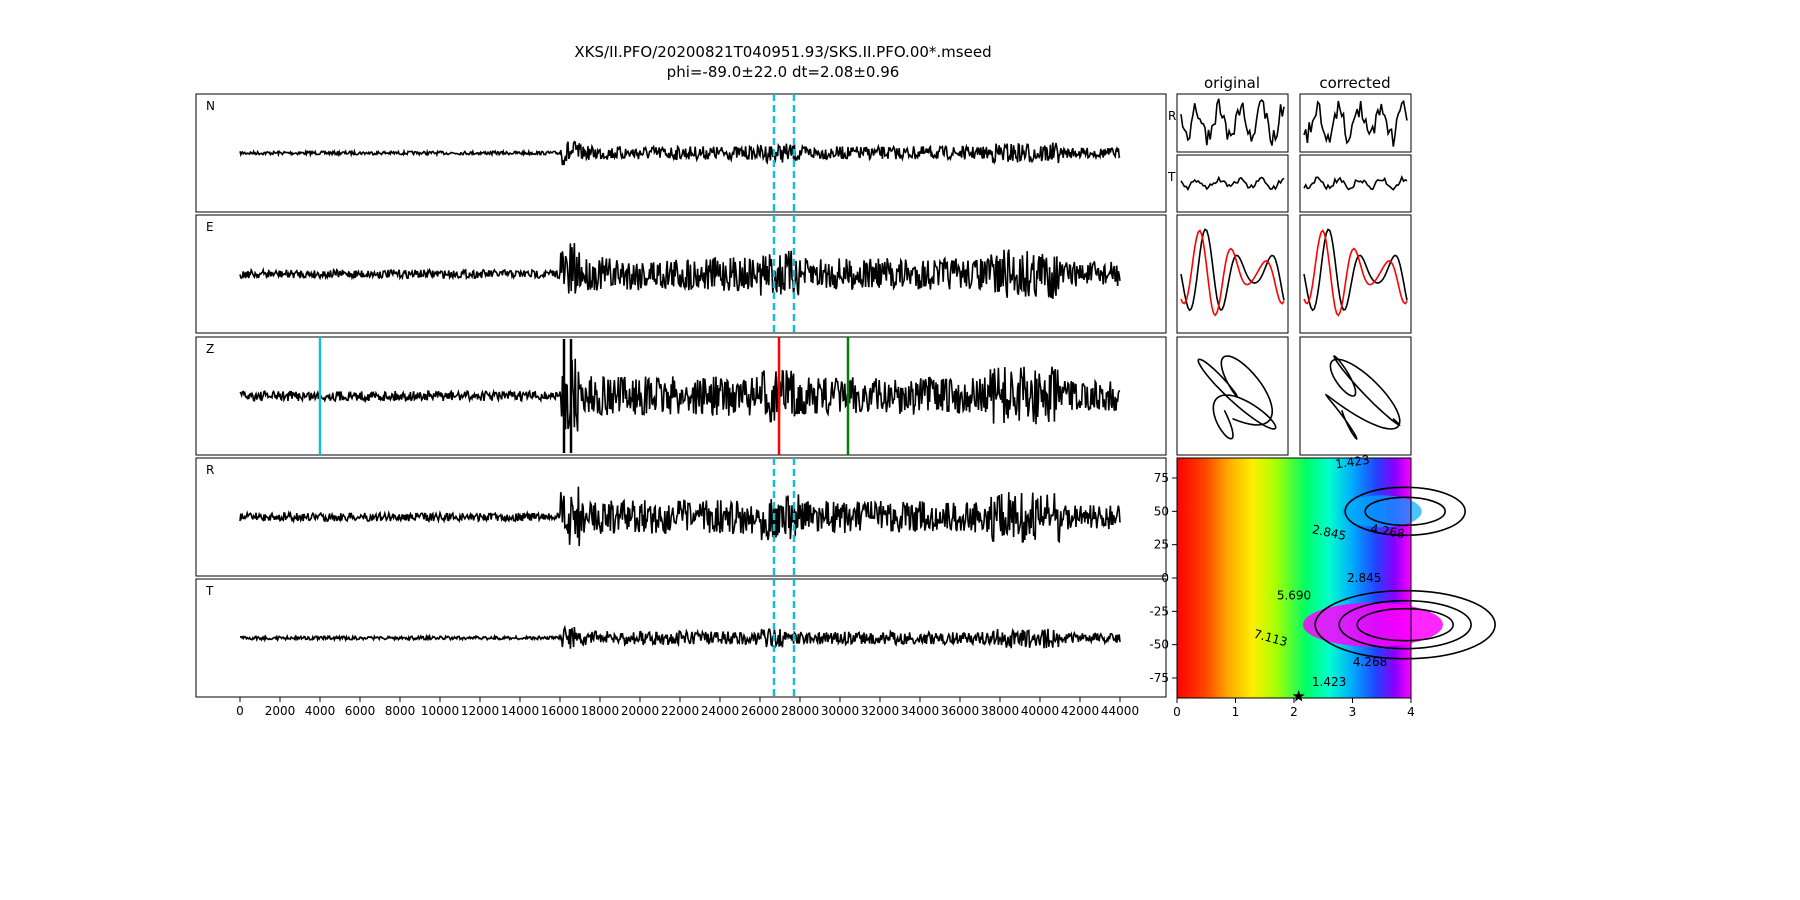  I want to click on x-tick-label: 26000, so click(760, 711).